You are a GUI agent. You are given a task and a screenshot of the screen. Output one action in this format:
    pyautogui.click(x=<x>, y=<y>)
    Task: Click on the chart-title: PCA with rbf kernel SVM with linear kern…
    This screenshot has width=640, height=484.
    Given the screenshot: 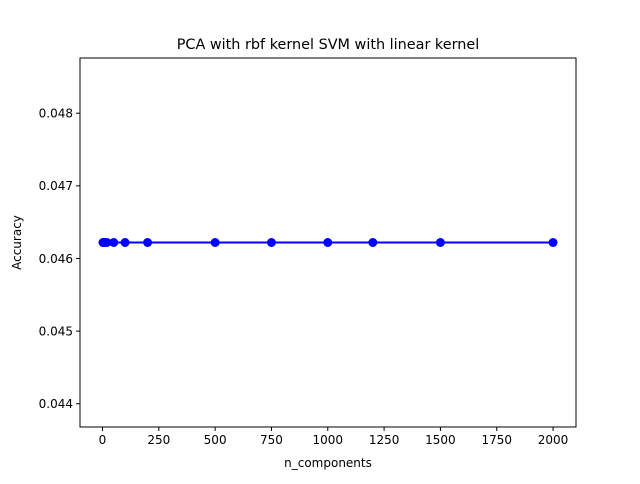 What is the action you would take?
    pyautogui.click(x=328, y=45)
    